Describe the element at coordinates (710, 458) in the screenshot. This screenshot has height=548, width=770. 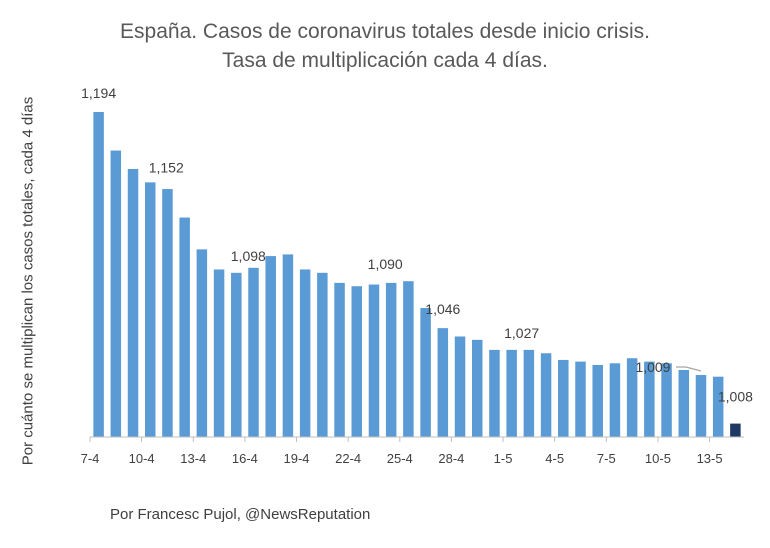
I see `x-tick-label: 13-5` at that location.